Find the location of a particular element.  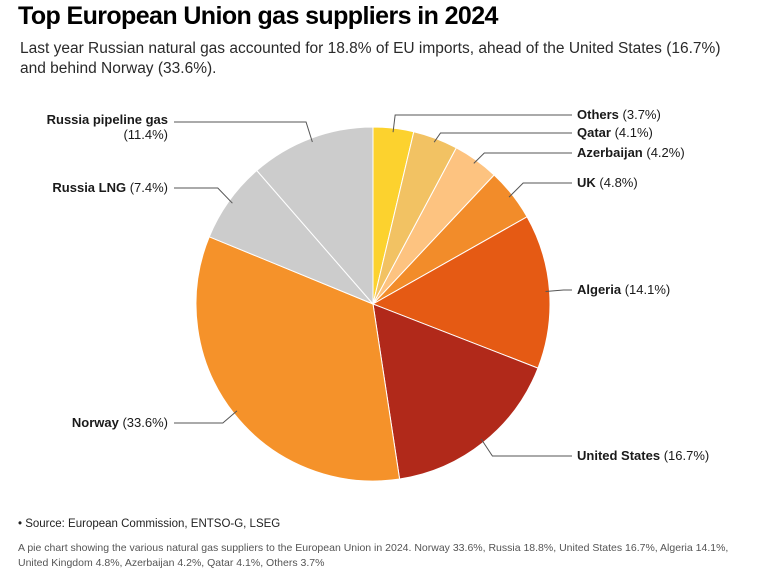

leader-line-azerbaijan is located at coordinates (522, 158).